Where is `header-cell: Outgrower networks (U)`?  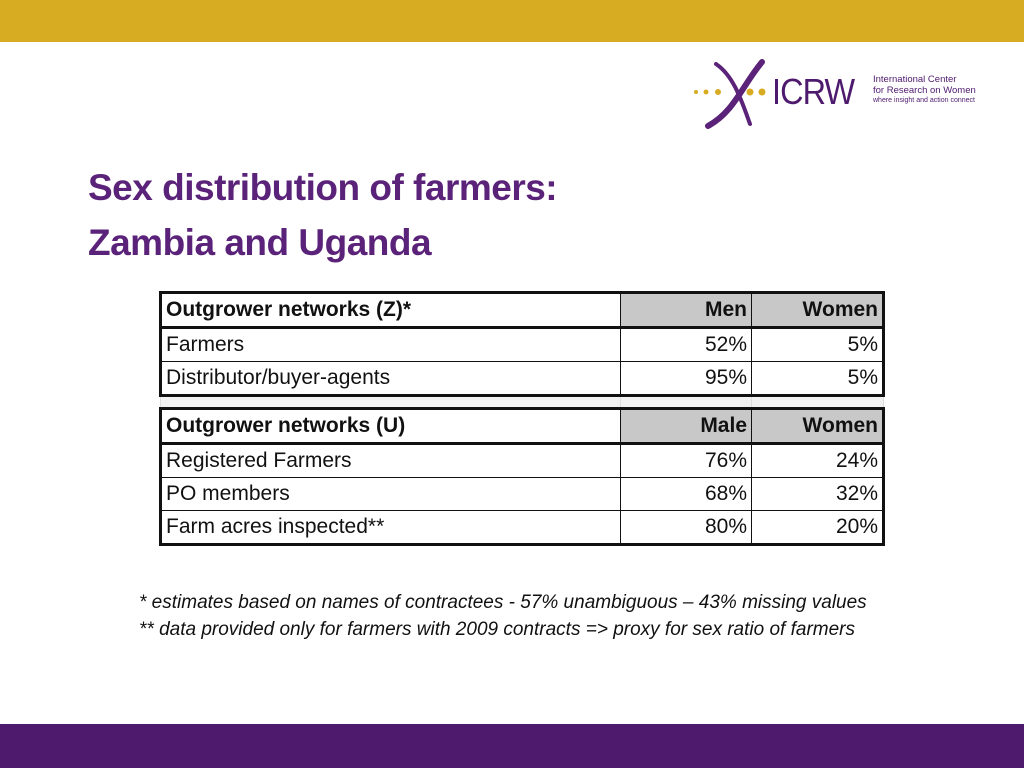
header-cell: Outgrower networks (U) is located at coordinates (390, 426).